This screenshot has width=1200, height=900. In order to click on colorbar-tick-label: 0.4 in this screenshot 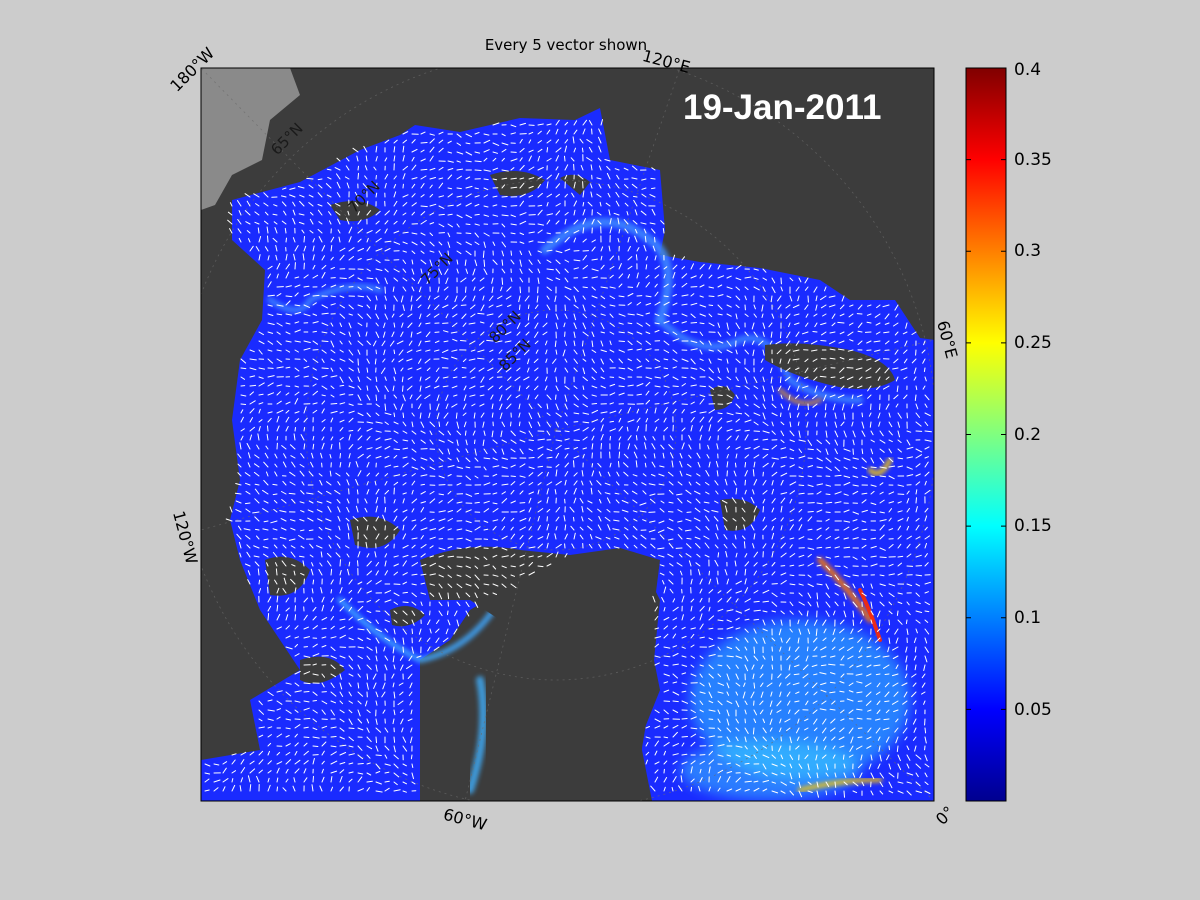, I will do `click(1028, 70)`.